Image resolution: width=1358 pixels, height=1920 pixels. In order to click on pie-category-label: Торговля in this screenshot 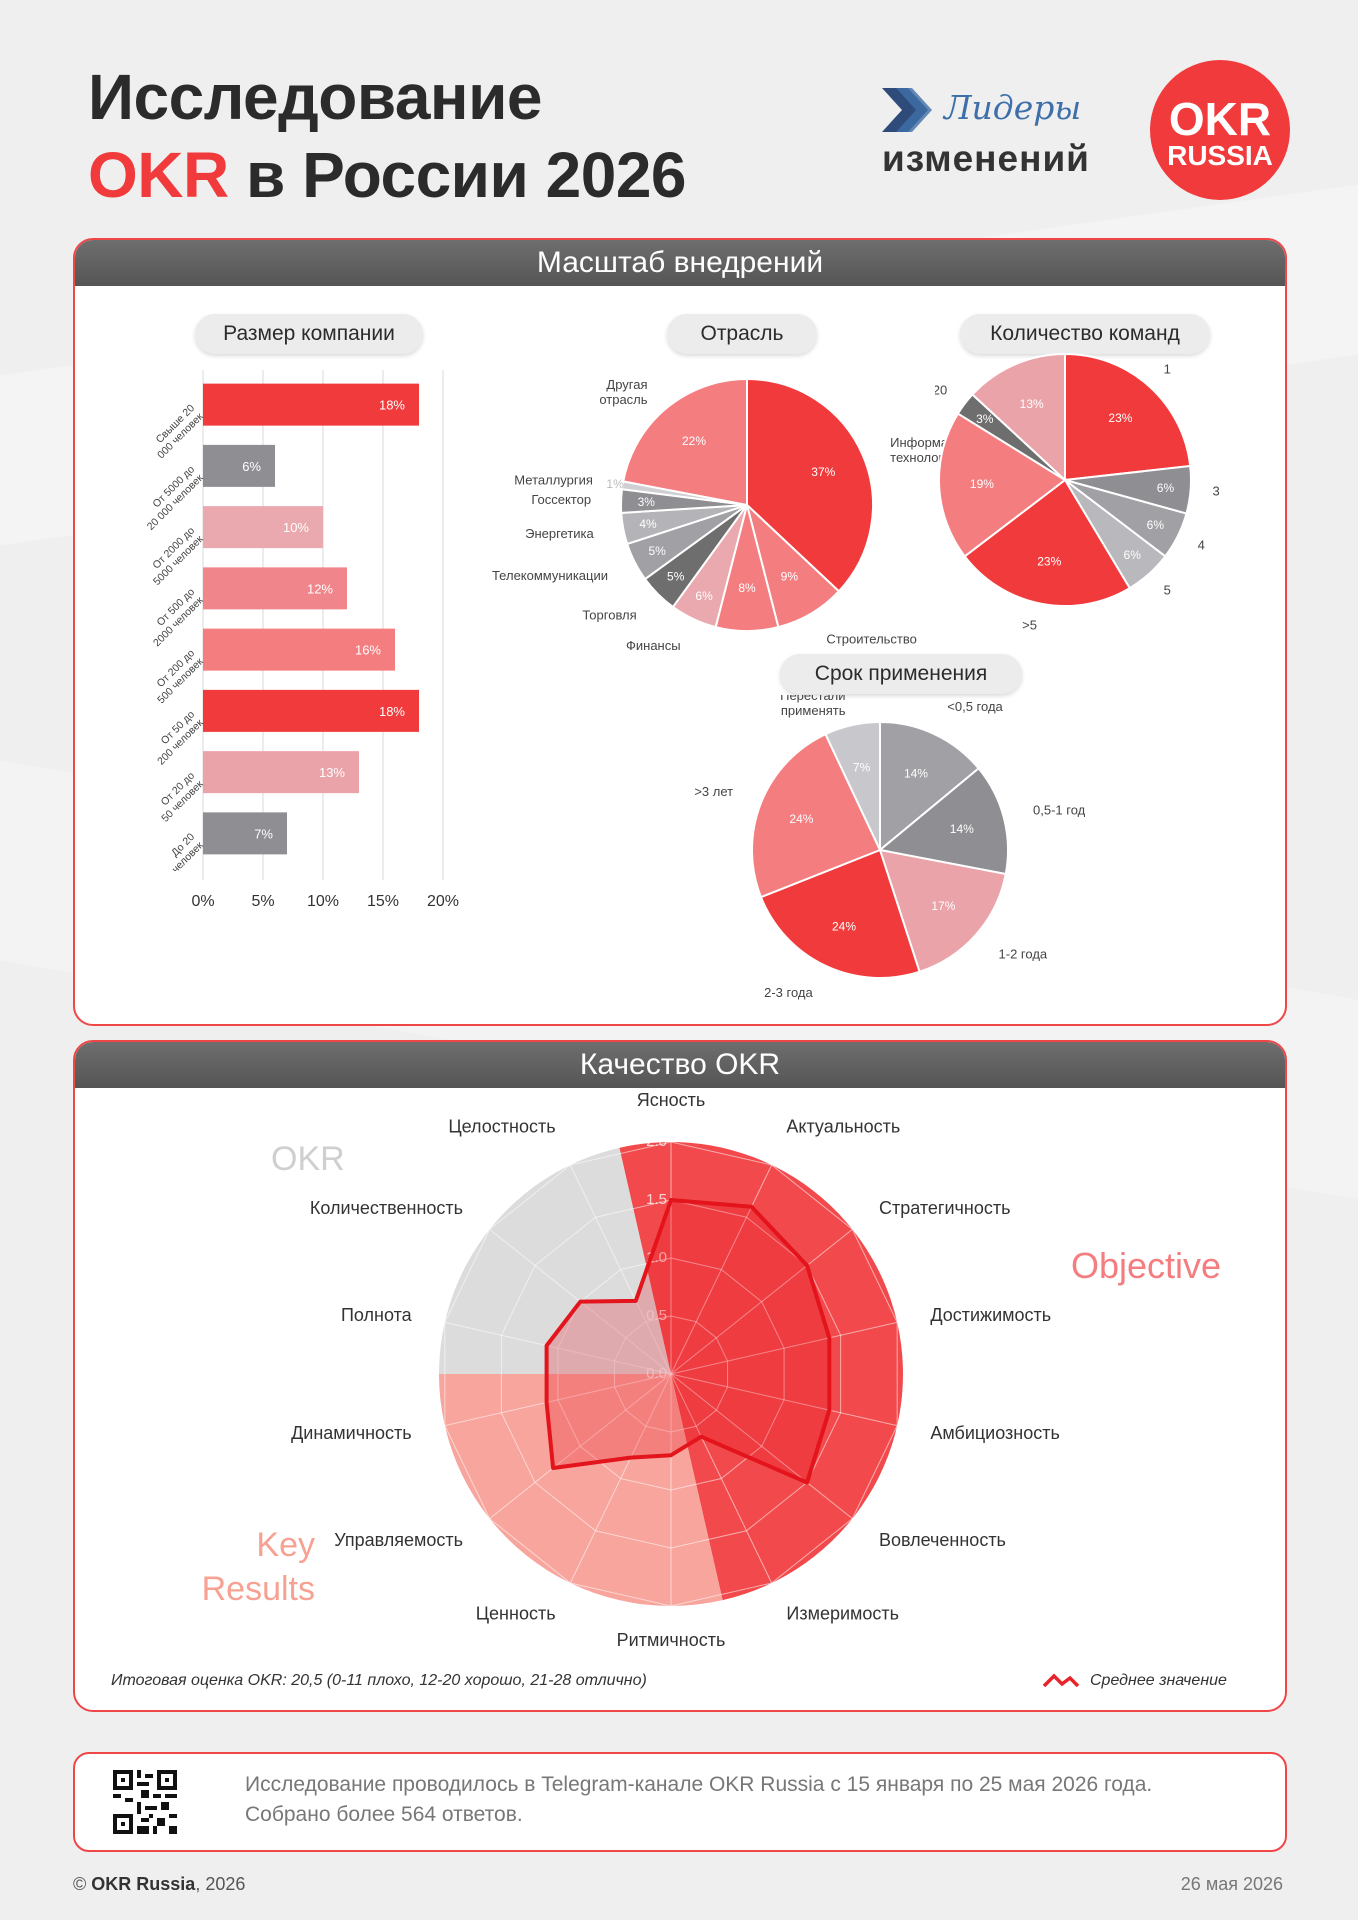, I will do `click(609, 614)`.